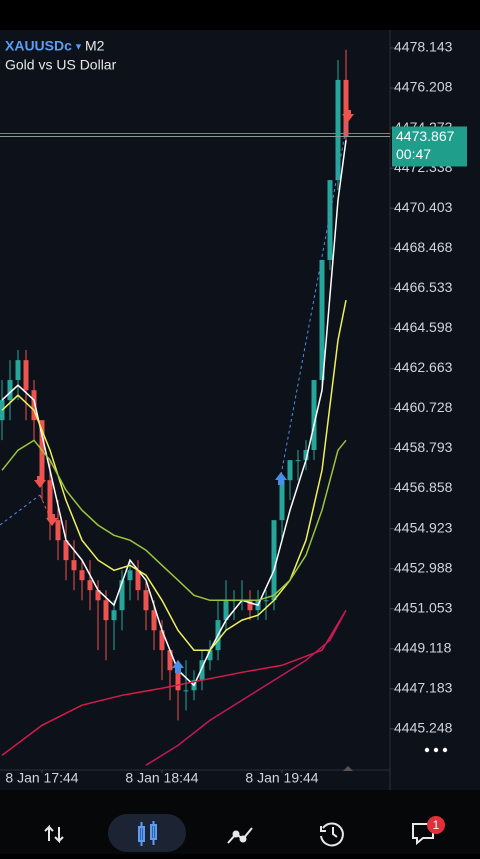  I want to click on x-tick-label: 8 Jan 19:44, so click(281, 778).